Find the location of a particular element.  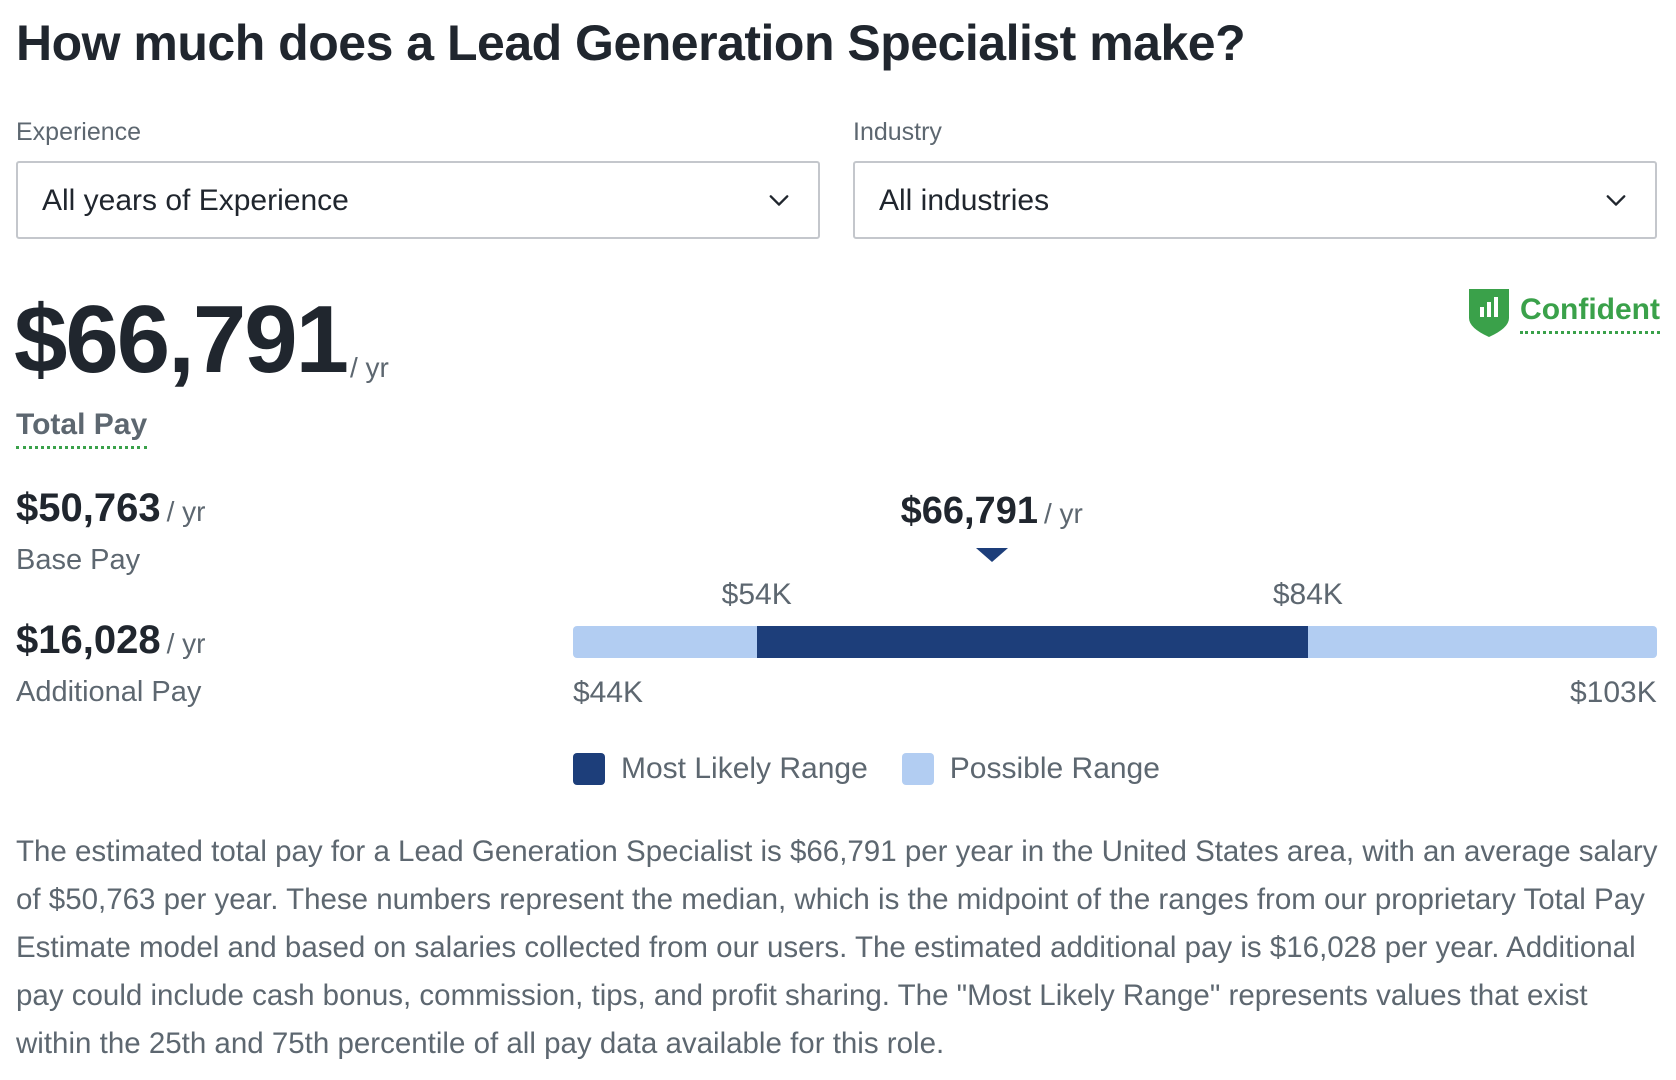

legend-label-likely: Most Likely Range is located at coordinates (744, 768).